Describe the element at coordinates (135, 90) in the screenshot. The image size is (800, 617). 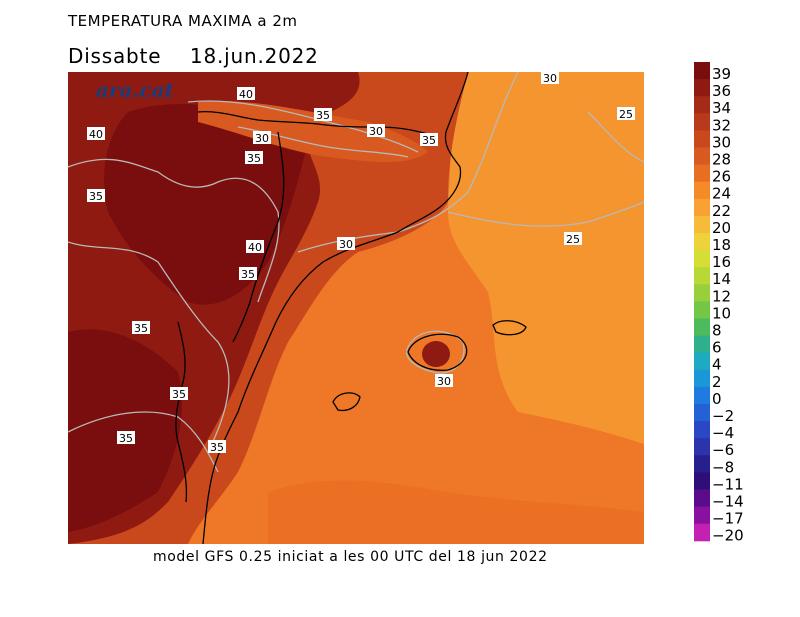
I see `ara-cat-logo: ara.cat` at that location.